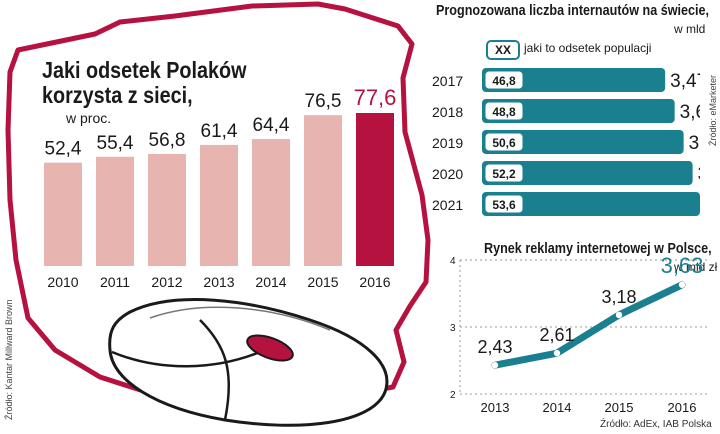  I want to click on line-point-2014, so click(557, 353).